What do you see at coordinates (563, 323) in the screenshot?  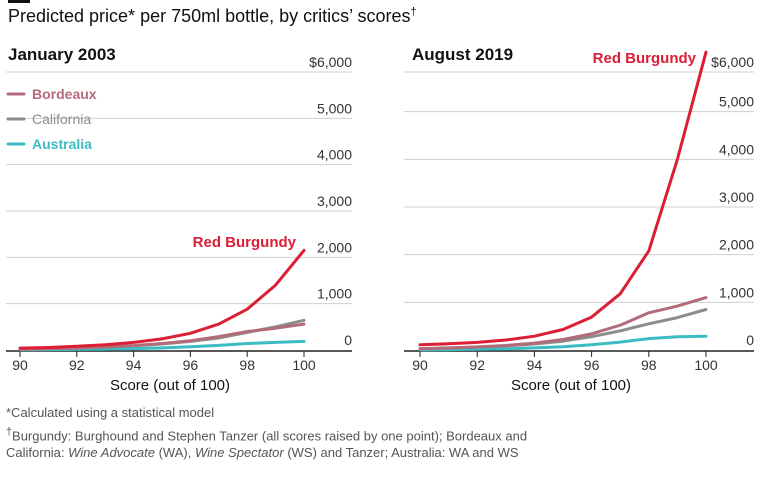 I see `series-line-bordeaux` at bounding box center [563, 323].